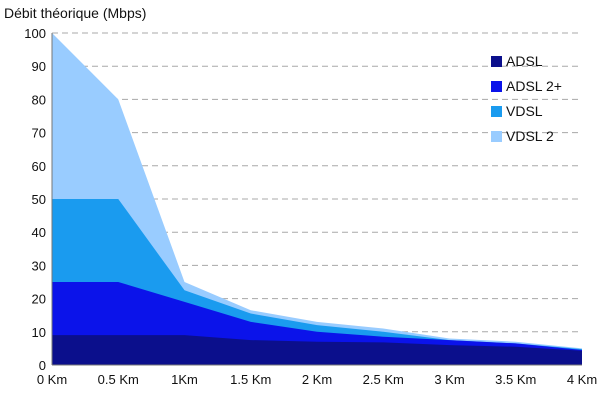 This screenshot has height=400, width=600. Describe the element at coordinates (530, 136) in the screenshot. I see `legend-label-vdsl-2: VDSL 2` at that location.